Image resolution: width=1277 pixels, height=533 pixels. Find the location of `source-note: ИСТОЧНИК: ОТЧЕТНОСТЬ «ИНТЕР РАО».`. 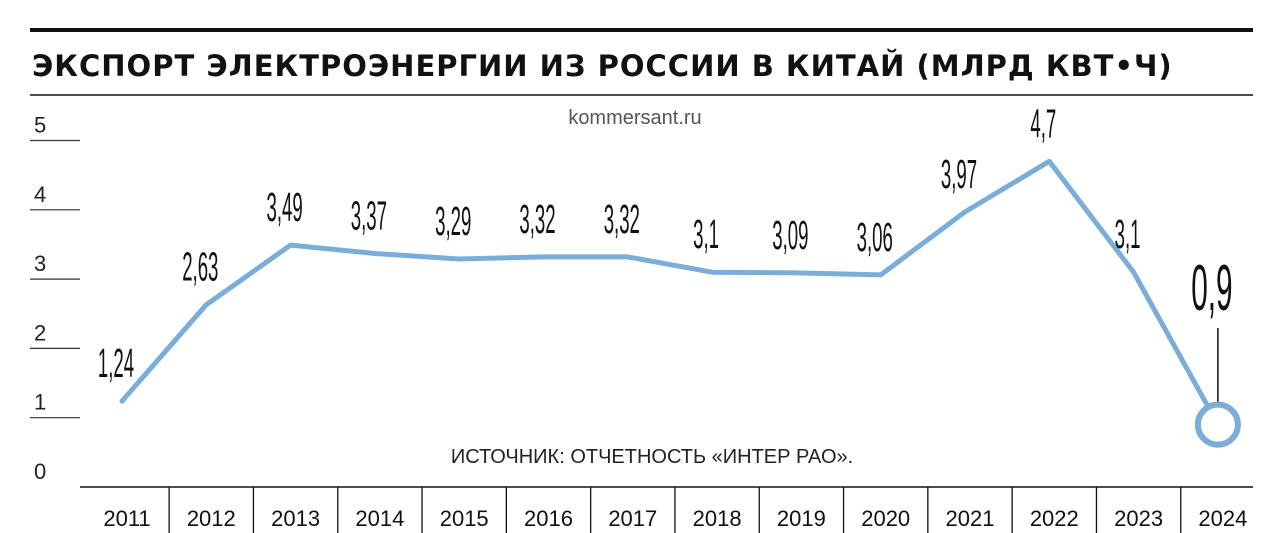

source-note: ИСТОЧНИК: ОТЧЕТНОСТЬ «ИНТЕР РАО». is located at coordinates (652, 457).